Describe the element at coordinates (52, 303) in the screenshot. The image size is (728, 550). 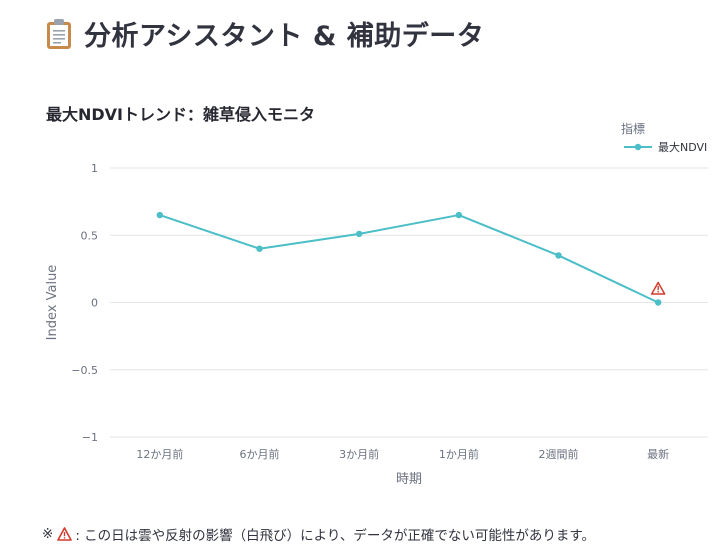
I see `y-axis-title: Index Value` at that location.